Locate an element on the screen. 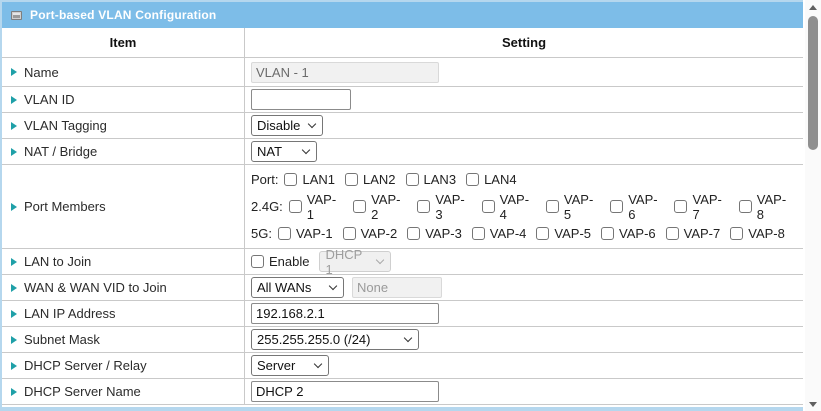  wan-select: All WANs is located at coordinates (297, 287).